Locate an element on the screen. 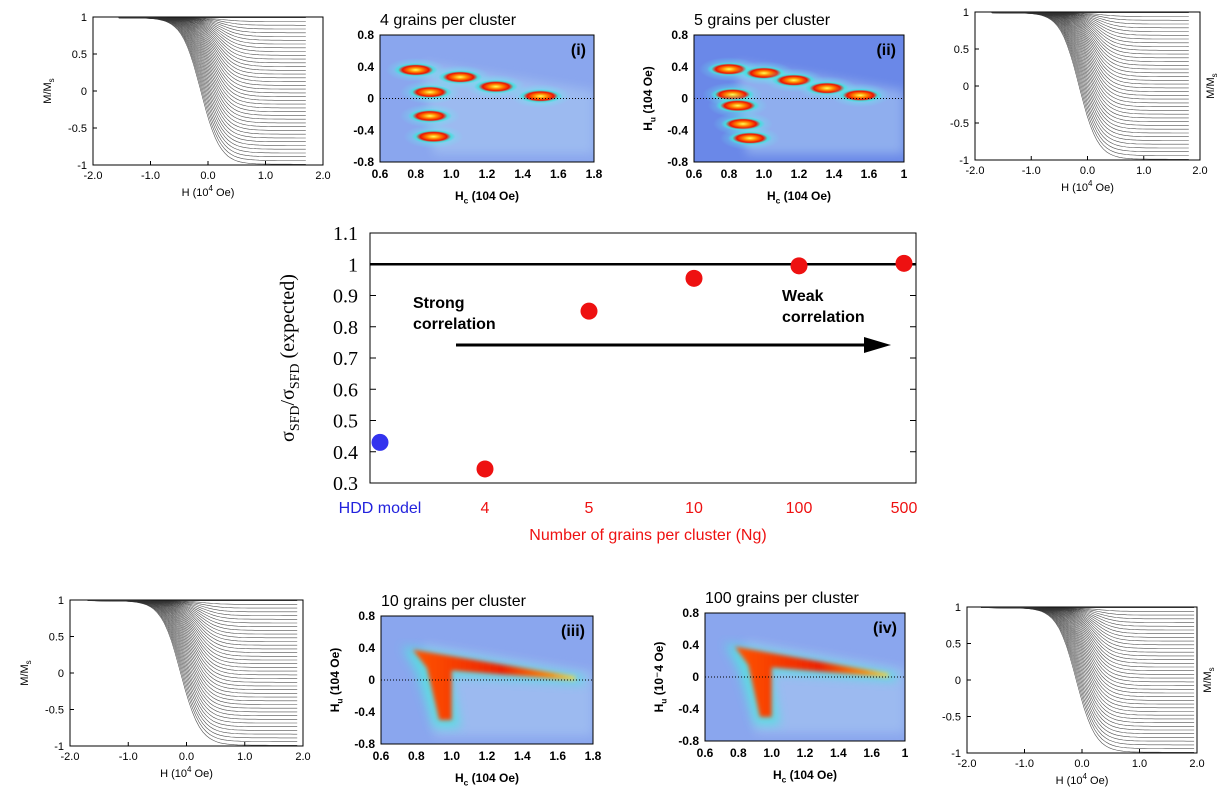  y-tick-label: 0.9 is located at coordinates (345, 297).